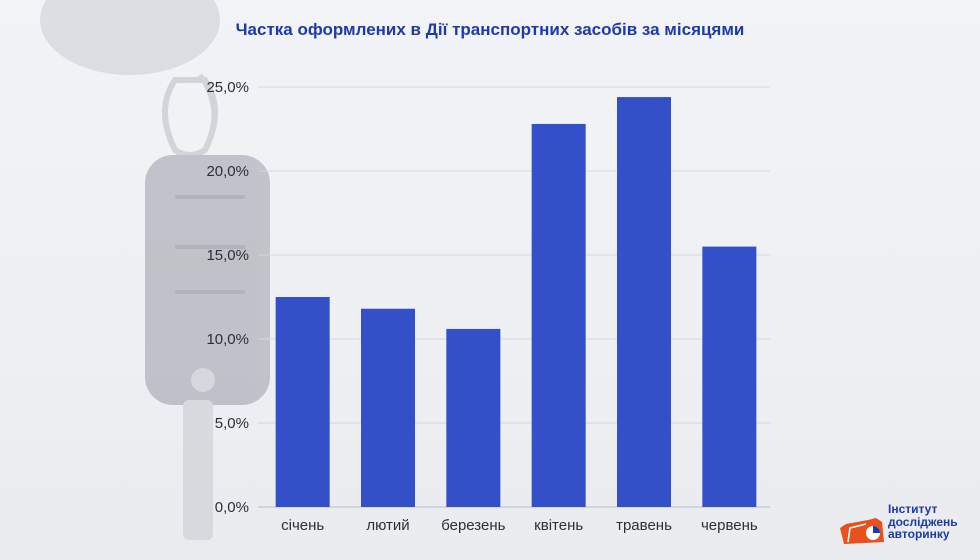 This screenshot has height=560, width=980. I want to click on y-tick-label: 25,0%, so click(227, 87).